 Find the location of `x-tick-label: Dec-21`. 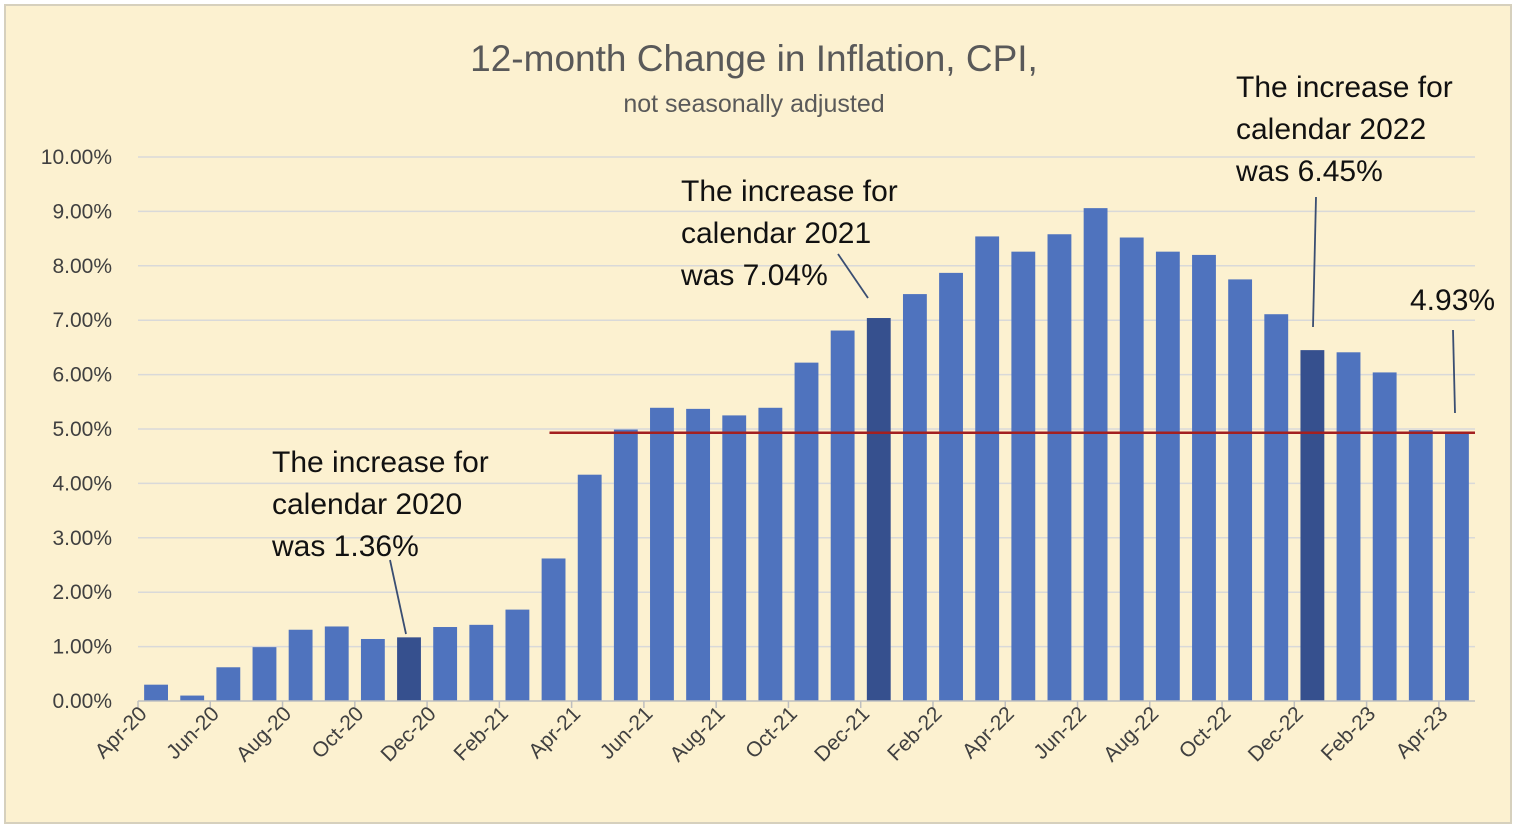

x-tick-label: Dec-21 is located at coordinates (842, 734).